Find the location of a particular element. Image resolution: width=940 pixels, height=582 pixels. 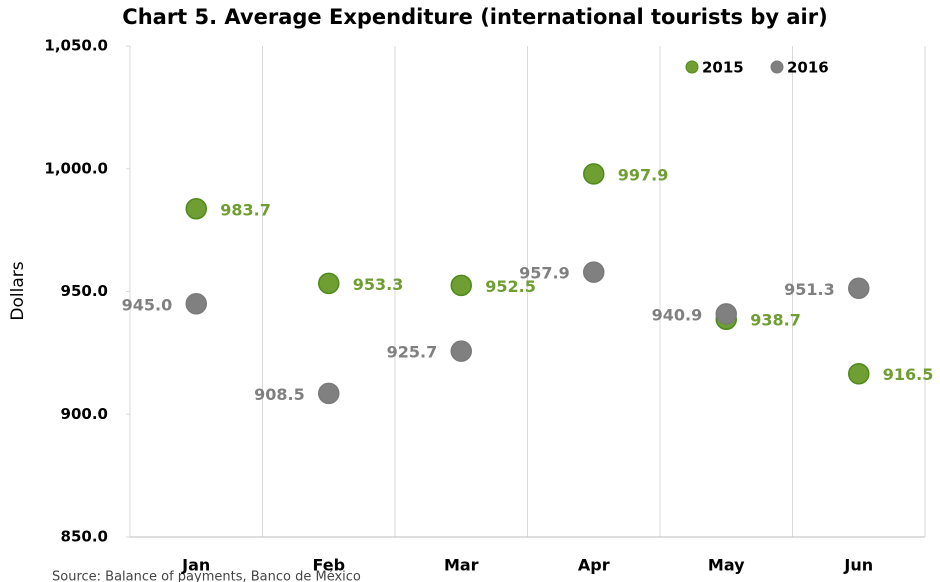

y-tick-label: 950.0 is located at coordinates (84, 291).